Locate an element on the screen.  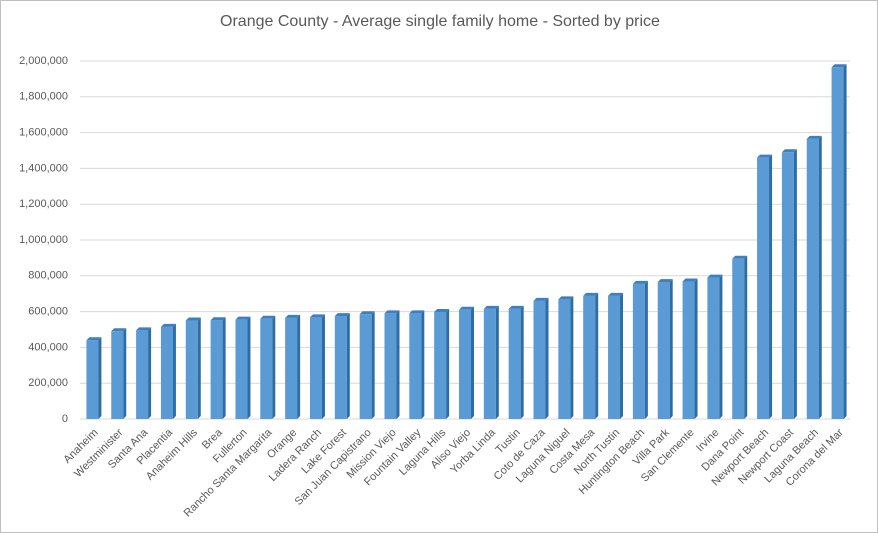
y-tick-label: 200,000 is located at coordinates (48, 383).